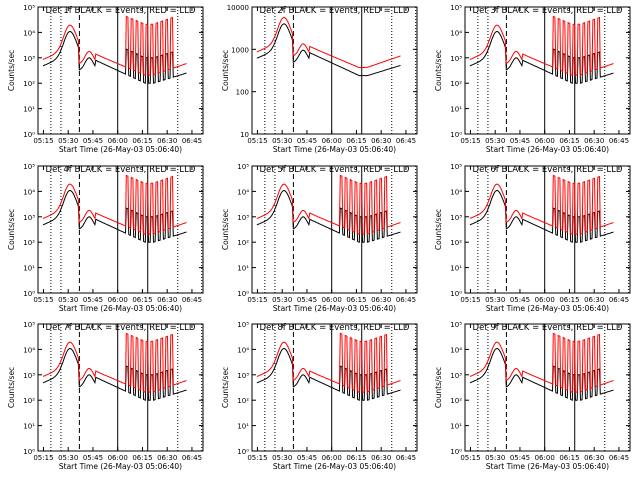 This screenshot has width=640, height=480. I want to click on chart-title: Det 6f BLACK = Events, RED = LLD, so click(548, 170).